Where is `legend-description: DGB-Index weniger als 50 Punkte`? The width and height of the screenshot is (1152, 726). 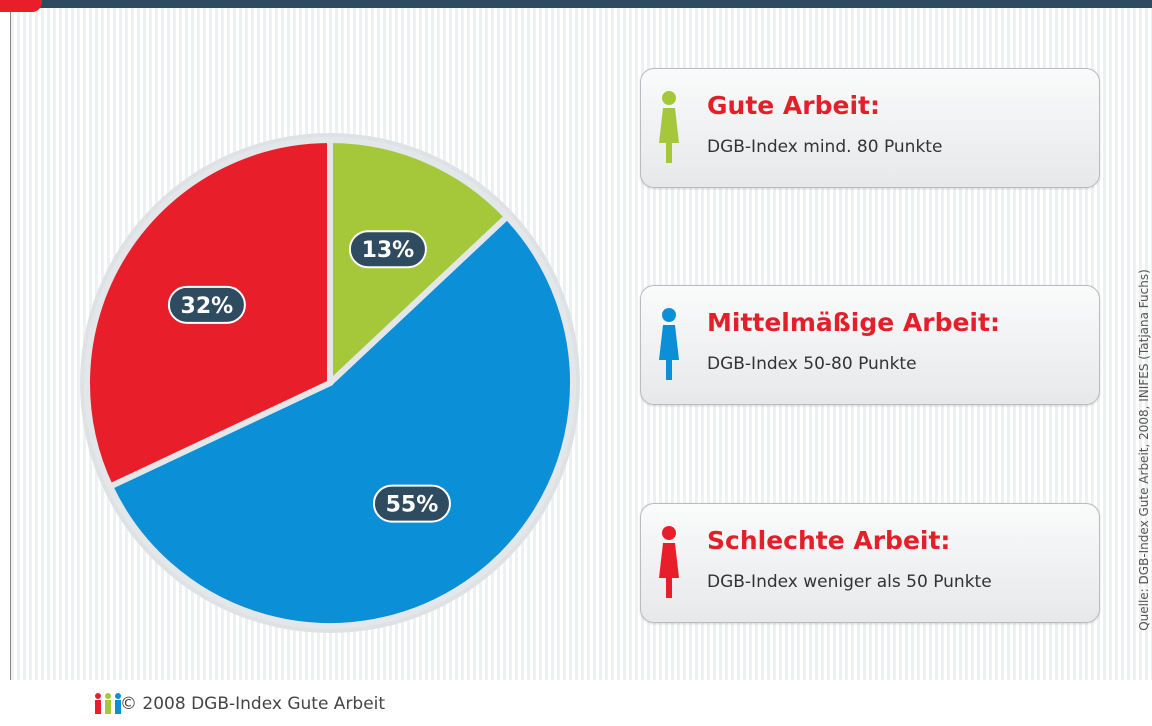
legend-description: DGB-Index weniger als 50 Punkte is located at coordinates (849, 582).